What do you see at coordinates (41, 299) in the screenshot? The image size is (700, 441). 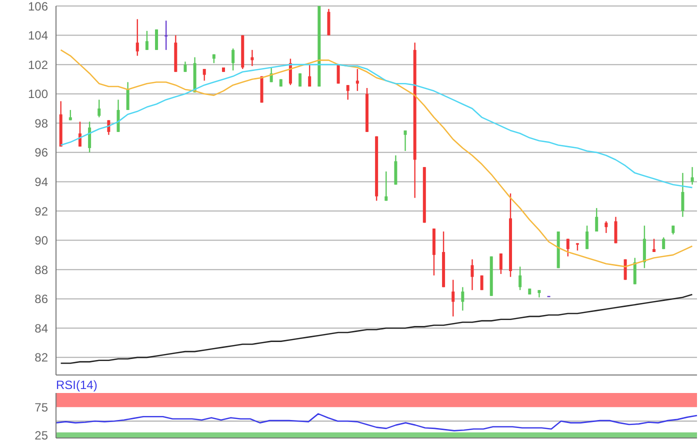 I see `y-tick-label: 86` at bounding box center [41, 299].